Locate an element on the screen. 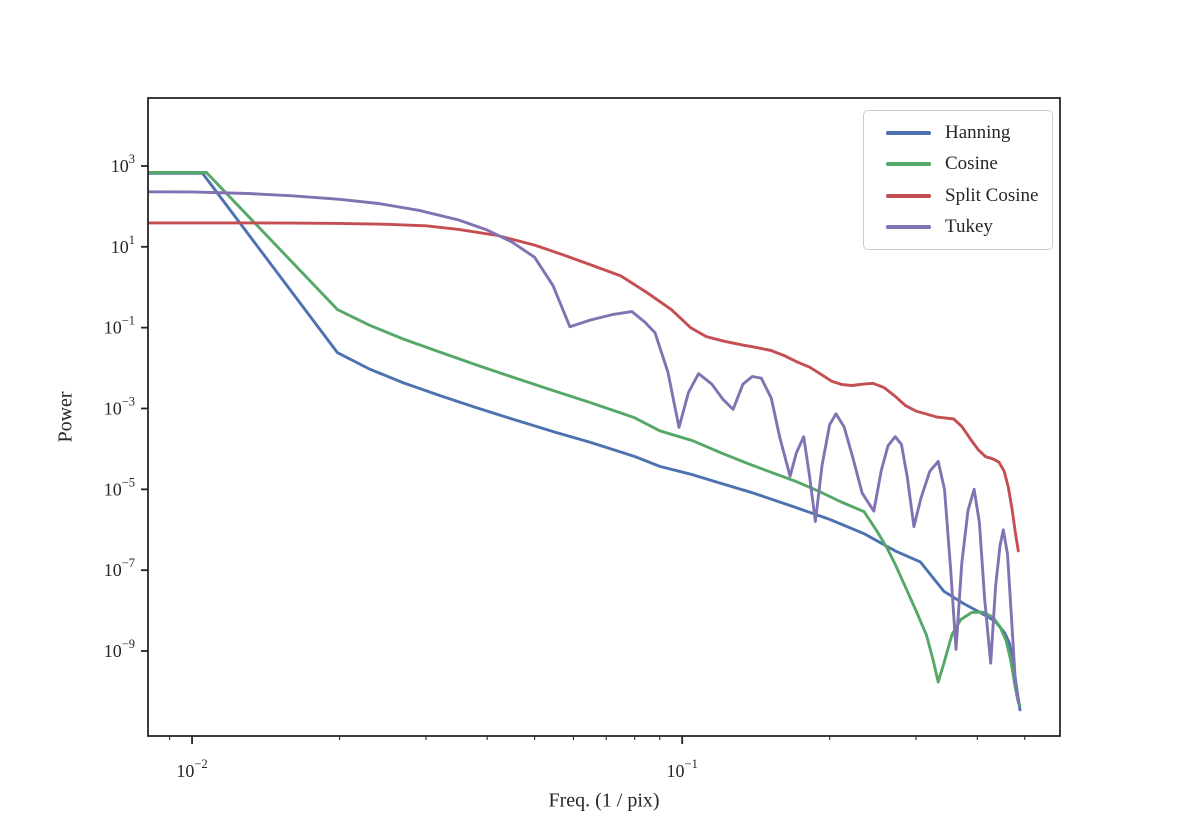 This screenshot has height=827, width=1180. x-tick-label: 10⁻² is located at coordinates (191, 769).